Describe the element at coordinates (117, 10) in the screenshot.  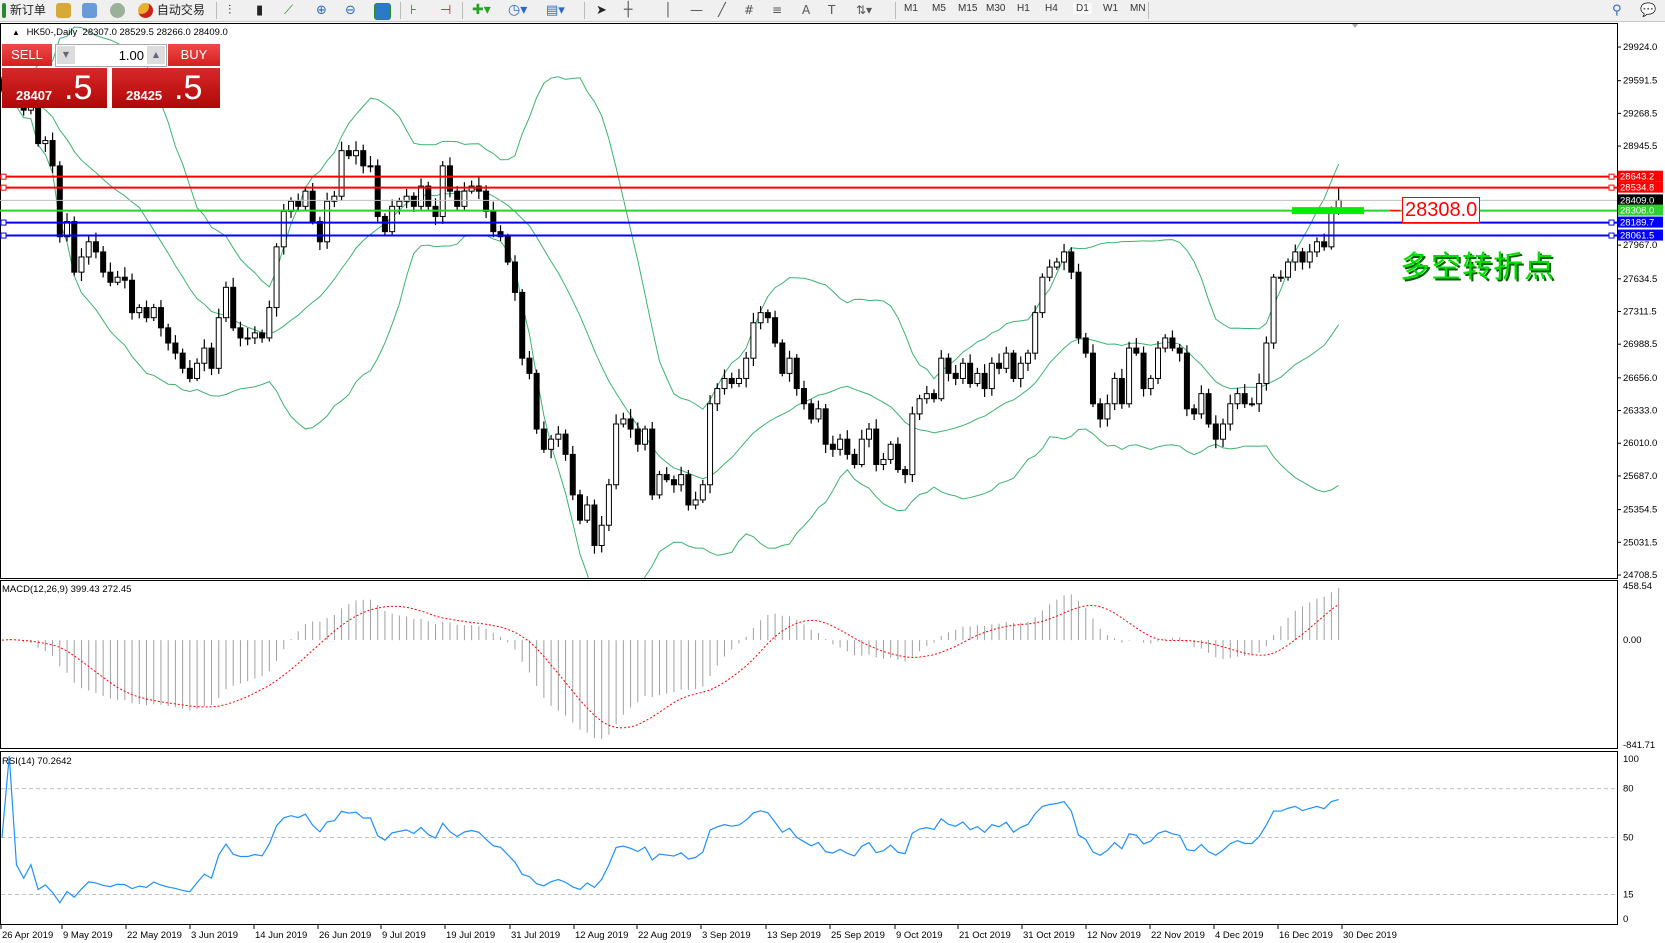
I see `signal-icon` at that location.